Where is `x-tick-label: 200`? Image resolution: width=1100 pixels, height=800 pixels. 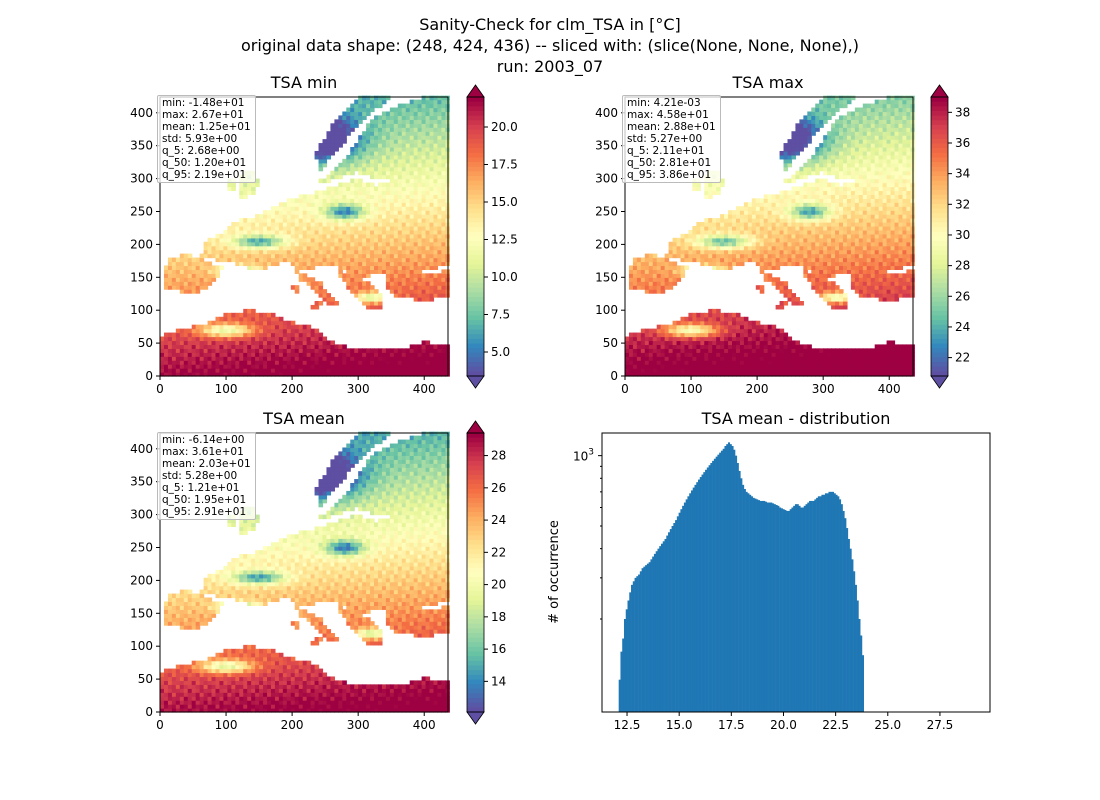 x-tick-label: 200 is located at coordinates (292, 389).